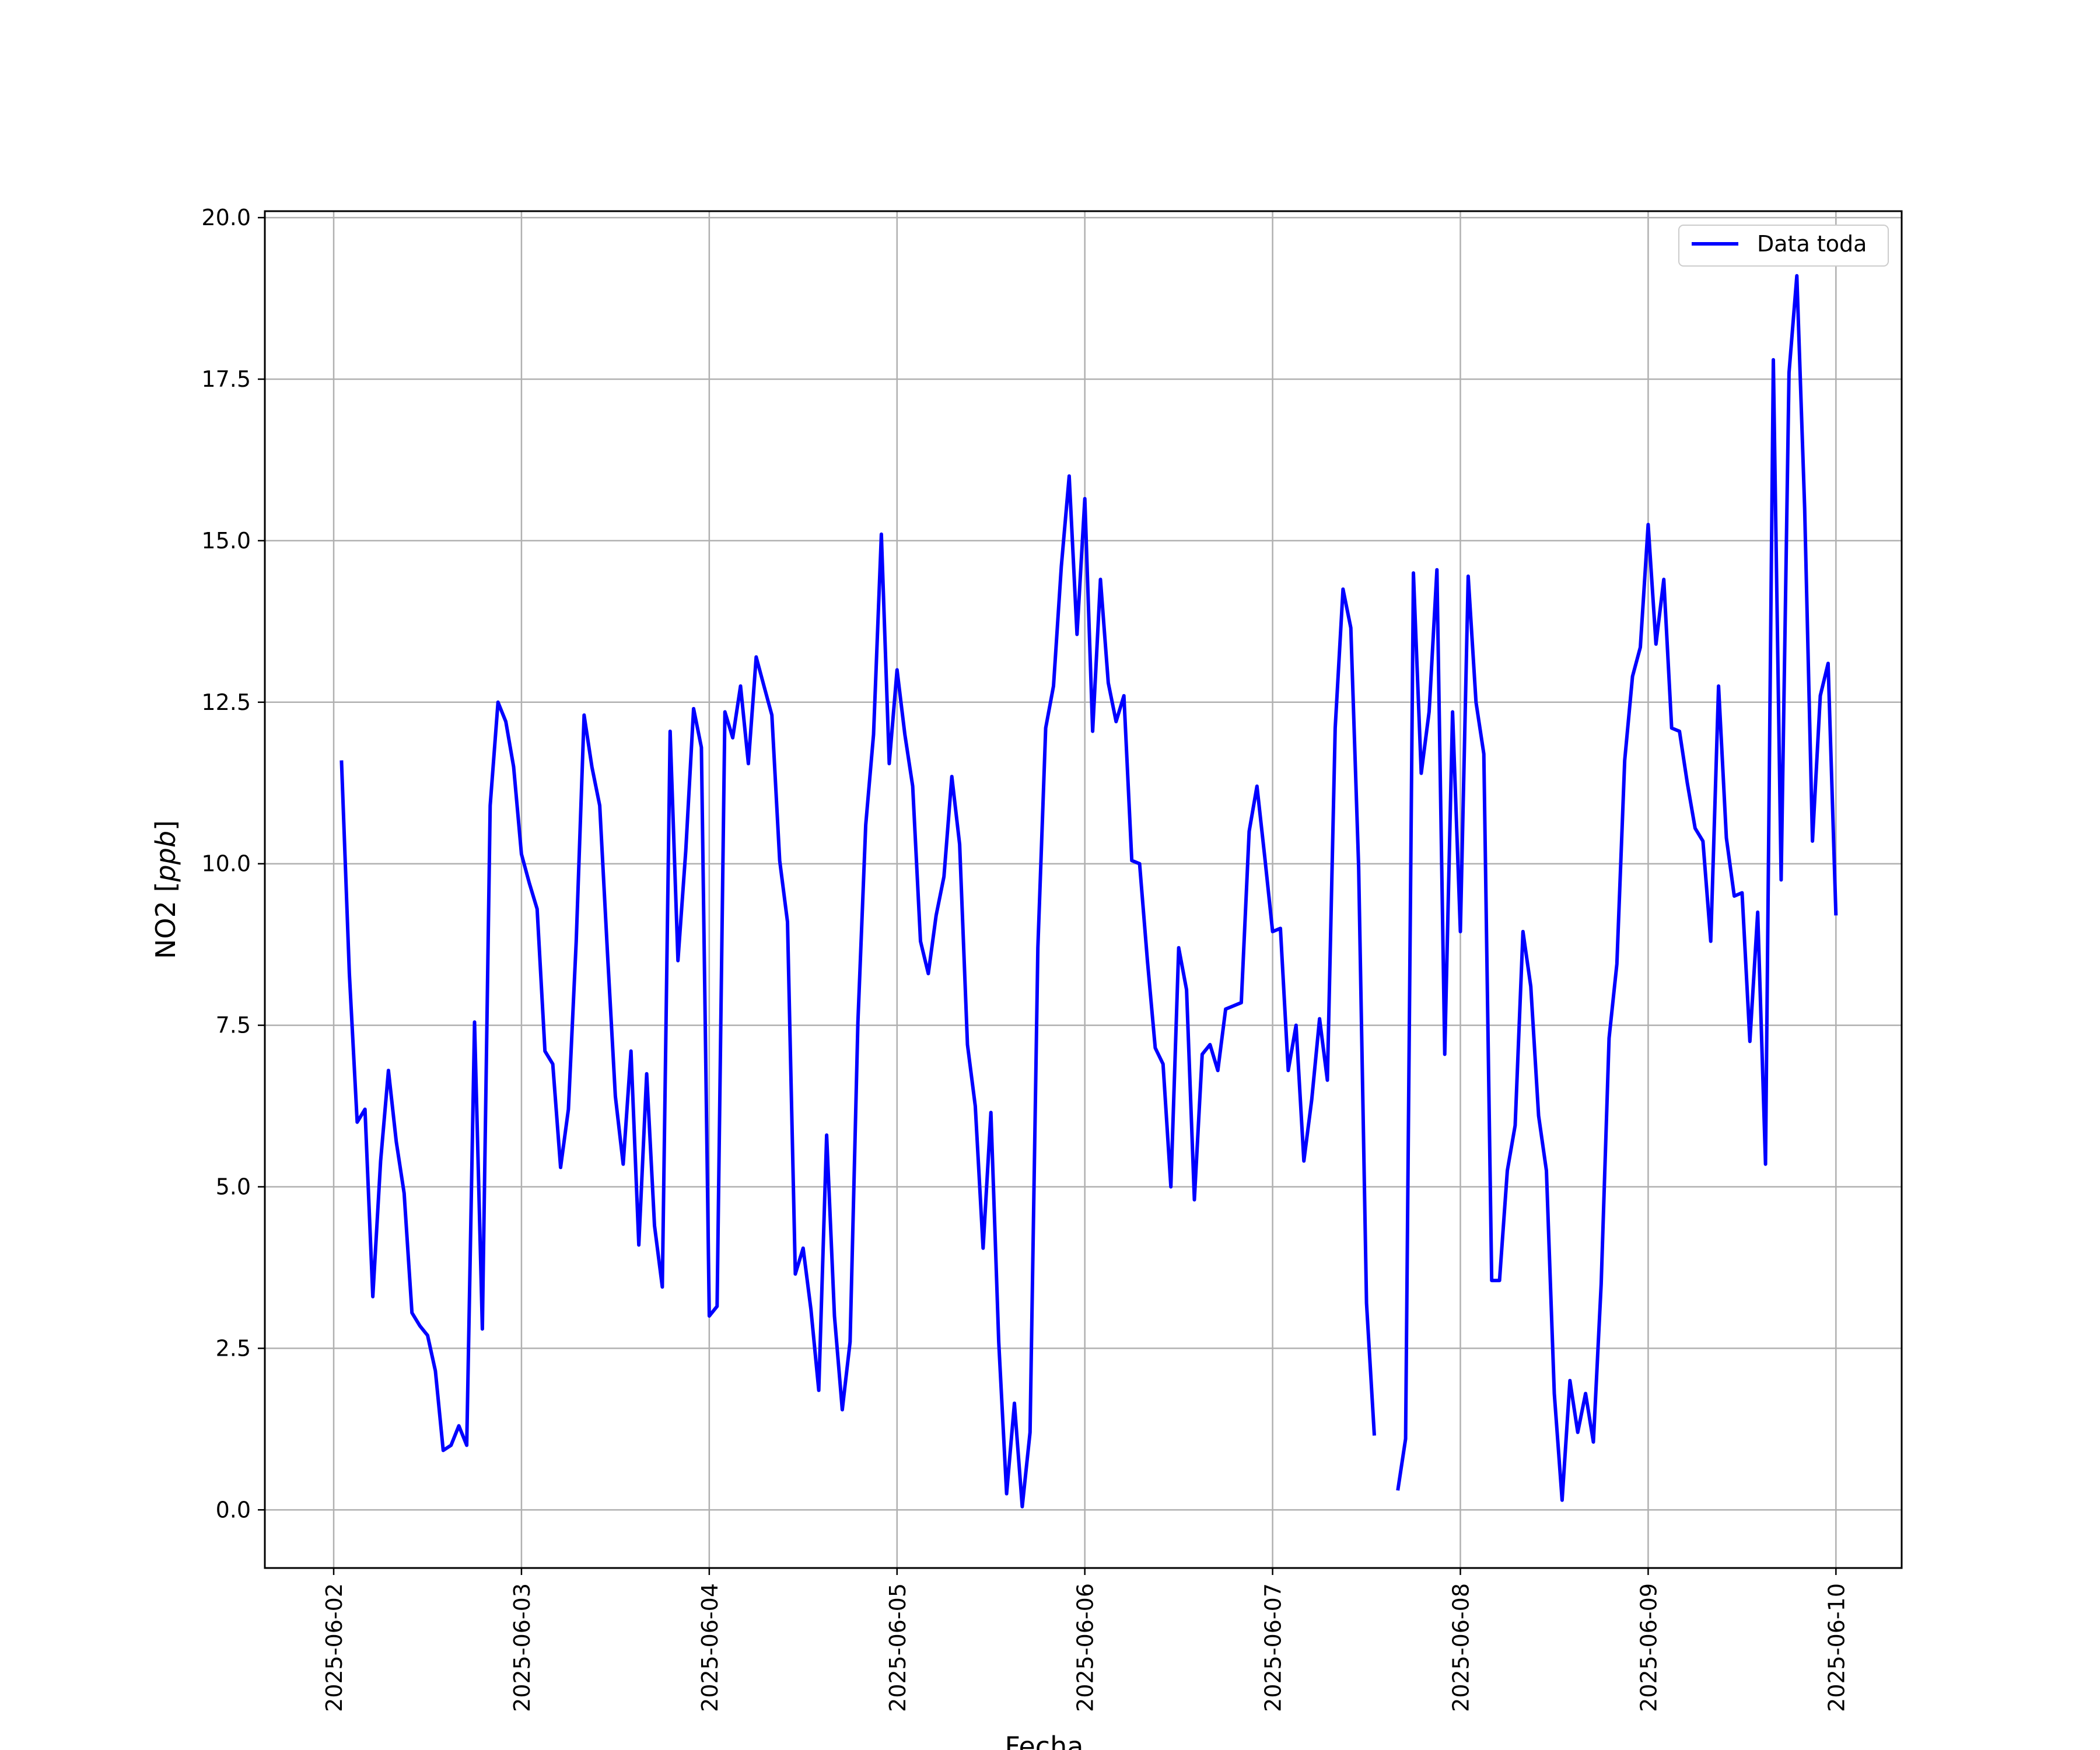 The height and width of the screenshot is (1750, 2100). Describe the element at coordinates (1044, 1740) in the screenshot. I see `x-axis-label: Fecha` at that location.